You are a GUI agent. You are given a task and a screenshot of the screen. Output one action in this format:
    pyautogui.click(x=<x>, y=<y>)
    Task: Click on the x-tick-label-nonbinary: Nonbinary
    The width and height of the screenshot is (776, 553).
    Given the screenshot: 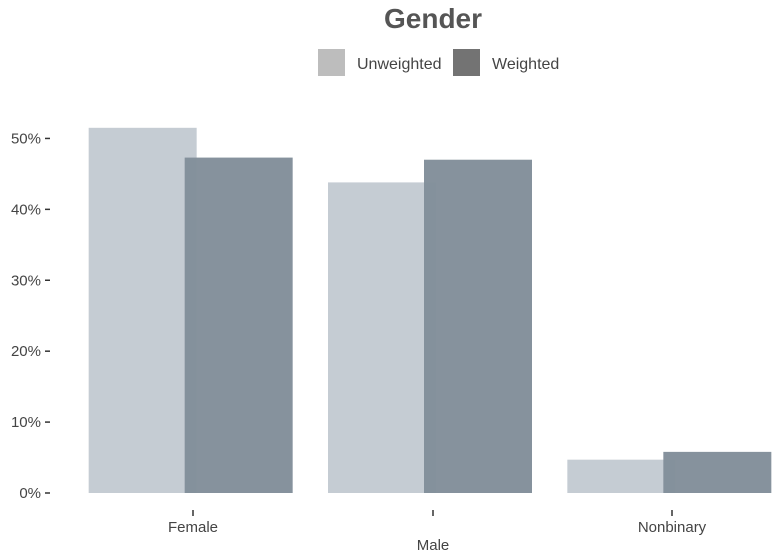 What is the action you would take?
    pyautogui.click(x=672, y=527)
    